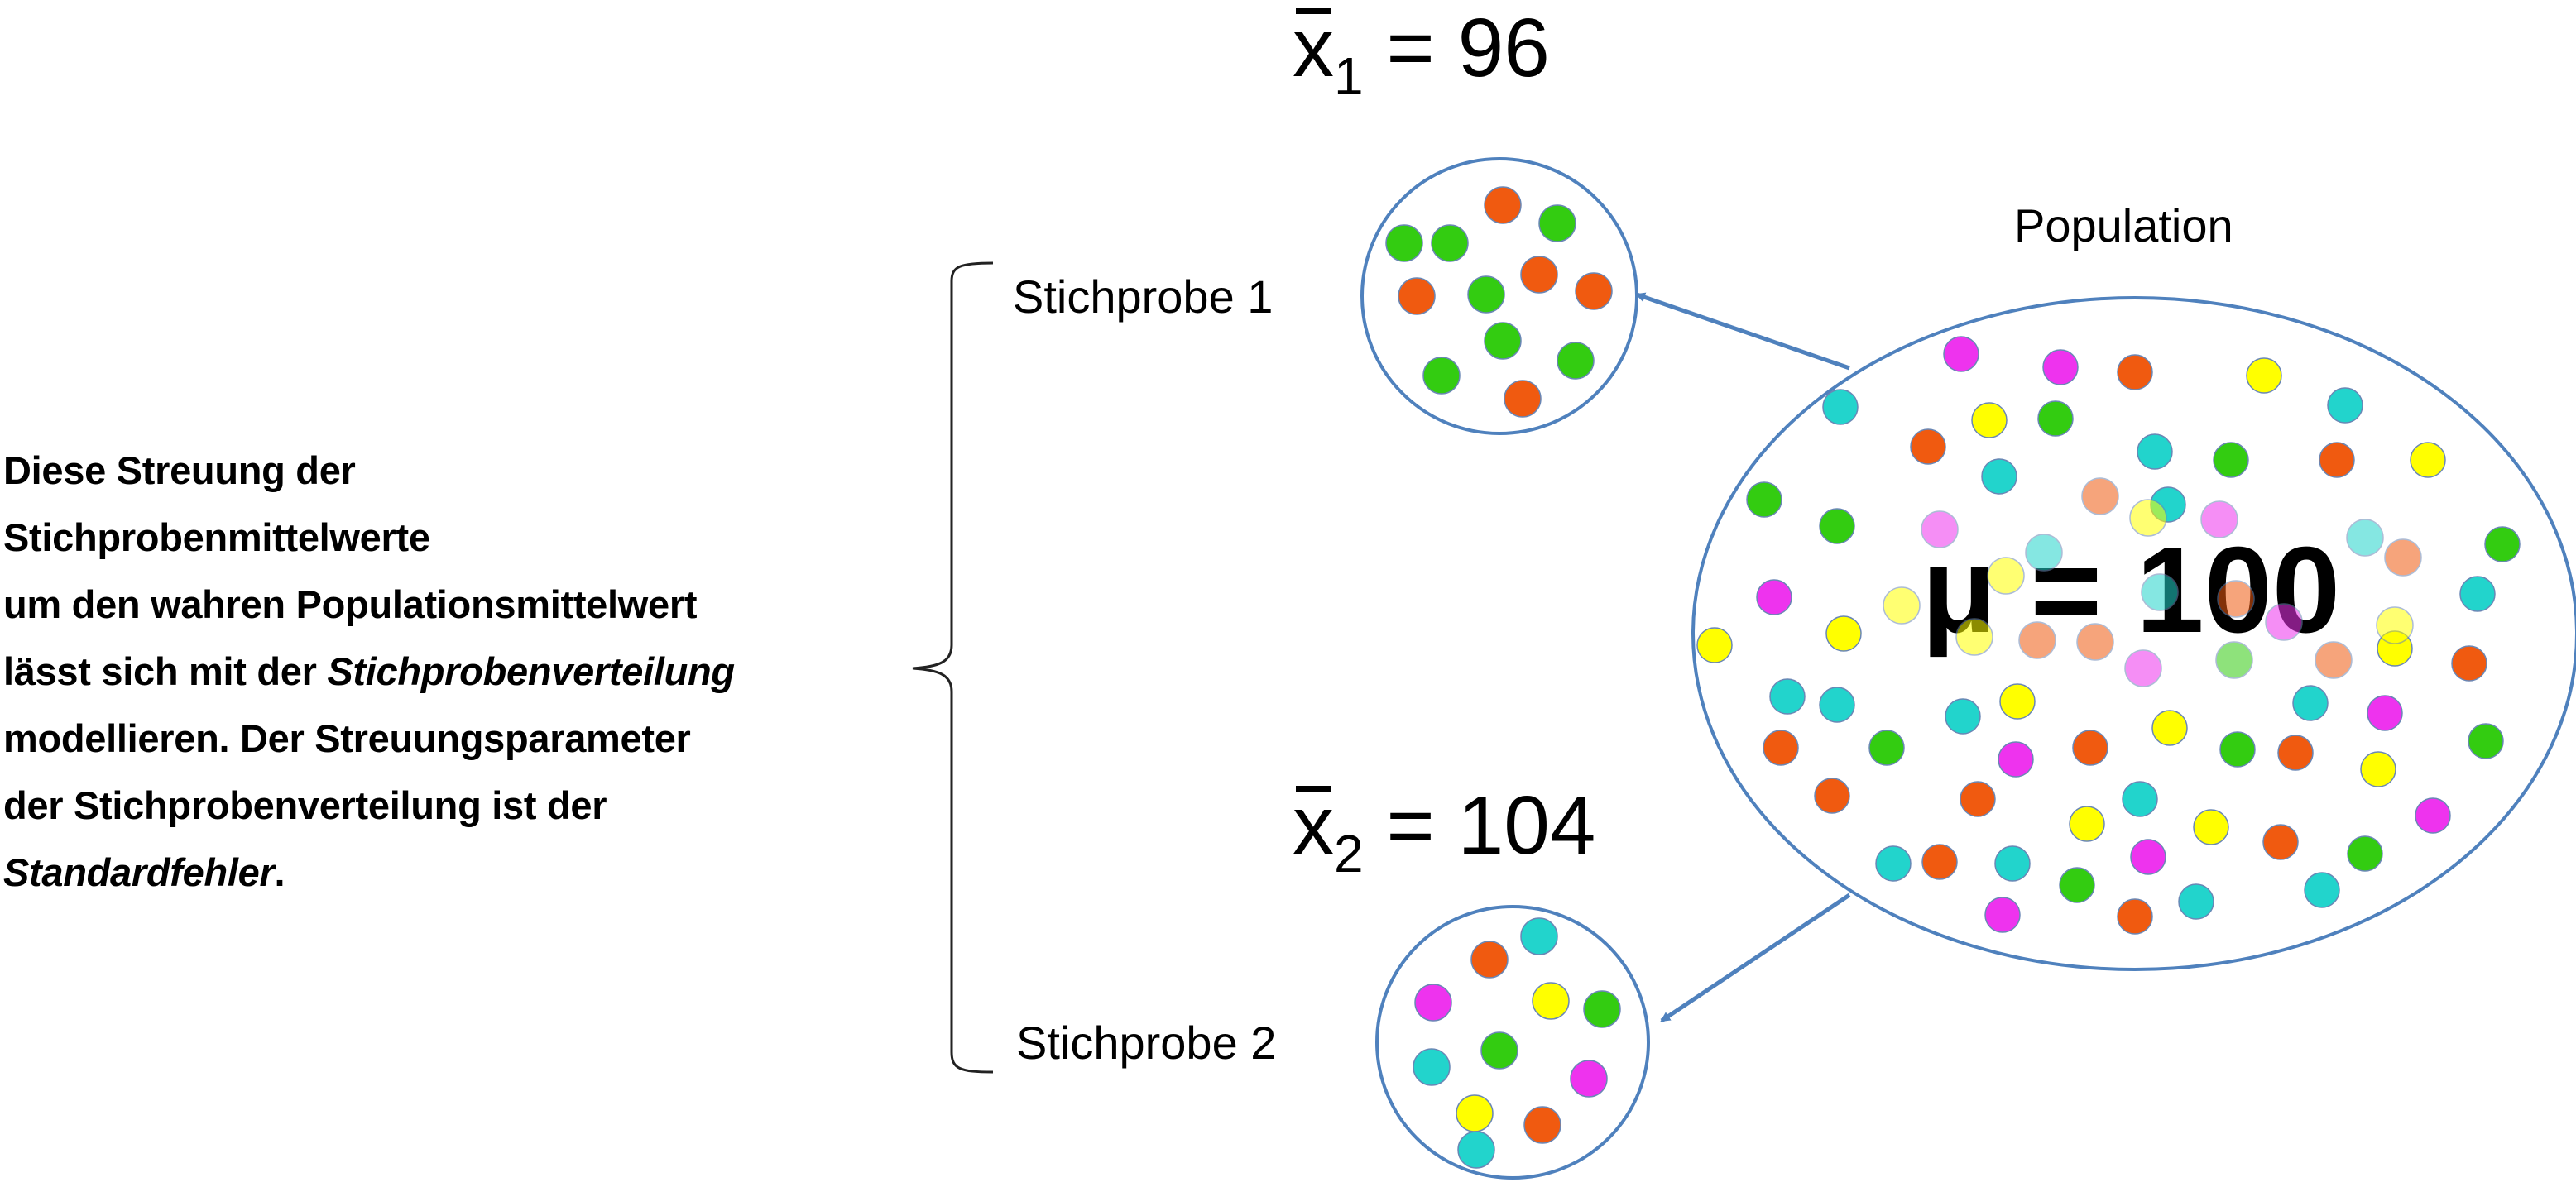  What do you see at coordinates (467, 872) in the screenshot?
I see `explanation-line-7: Standardfehler.` at bounding box center [467, 872].